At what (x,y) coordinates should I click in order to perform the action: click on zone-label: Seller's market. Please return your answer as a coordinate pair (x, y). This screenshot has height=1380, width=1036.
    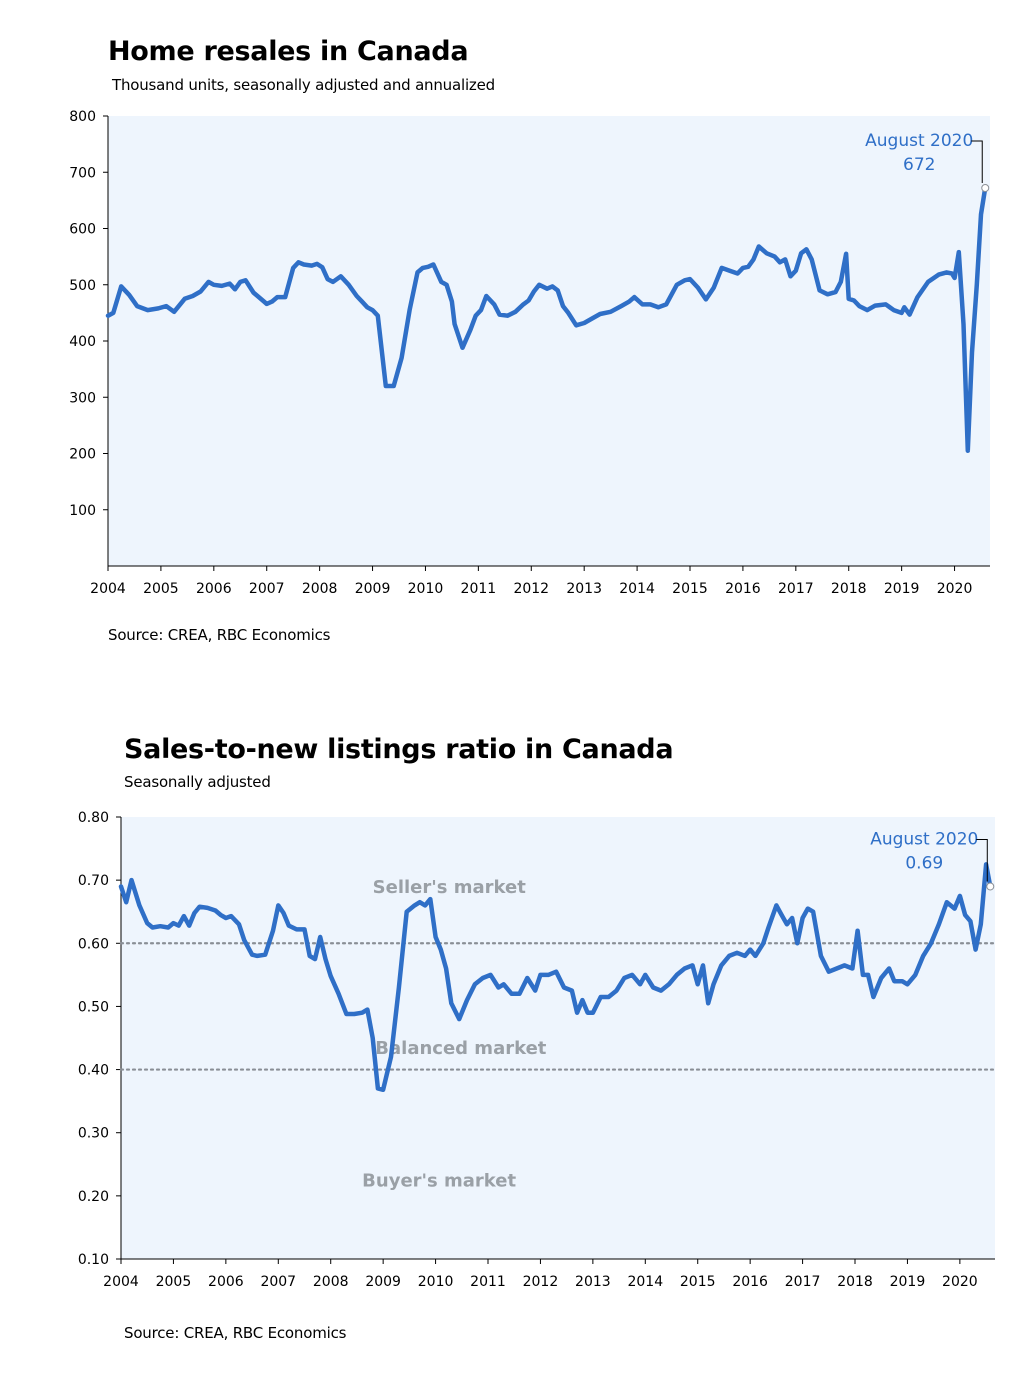
    Looking at the image, I should click on (450, 887).